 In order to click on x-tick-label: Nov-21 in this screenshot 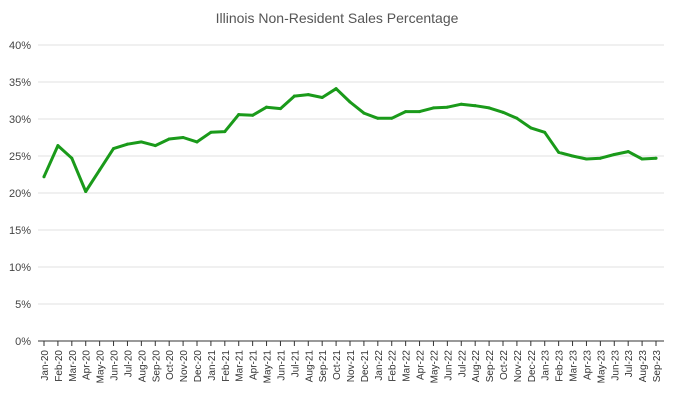, I will do `click(351, 366)`.